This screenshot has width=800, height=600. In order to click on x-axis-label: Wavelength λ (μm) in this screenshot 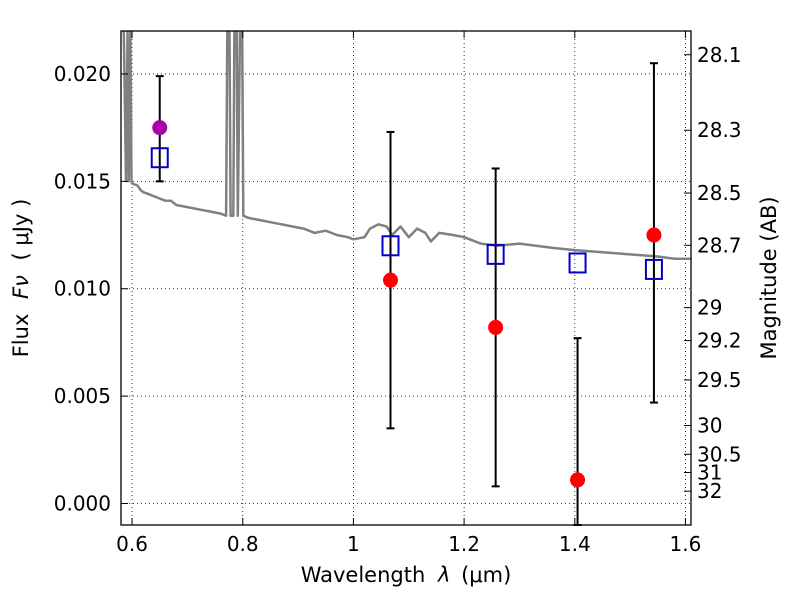, I will do `click(406, 575)`.